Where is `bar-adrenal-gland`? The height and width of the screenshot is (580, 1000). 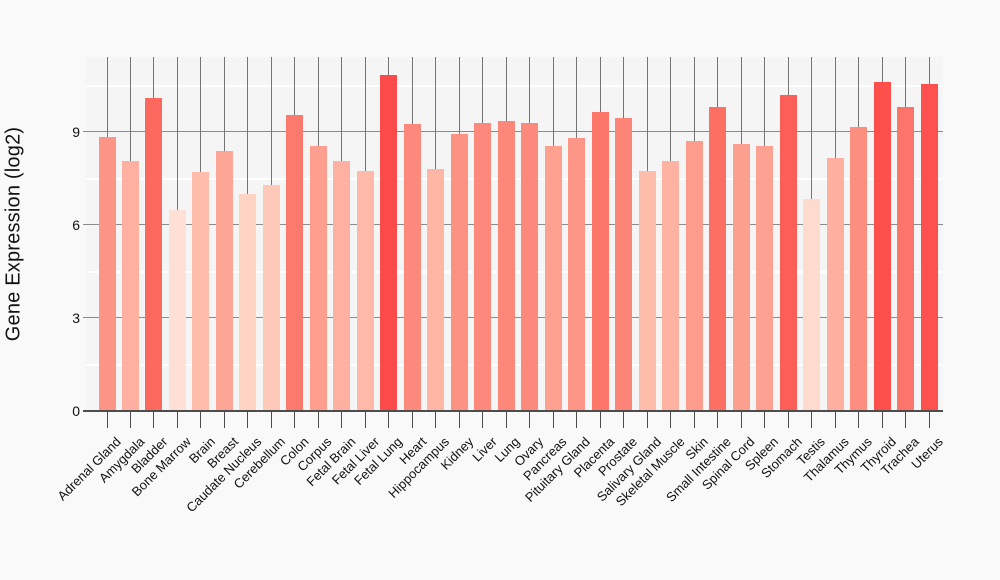
bar-adrenal-gland is located at coordinates (107, 273).